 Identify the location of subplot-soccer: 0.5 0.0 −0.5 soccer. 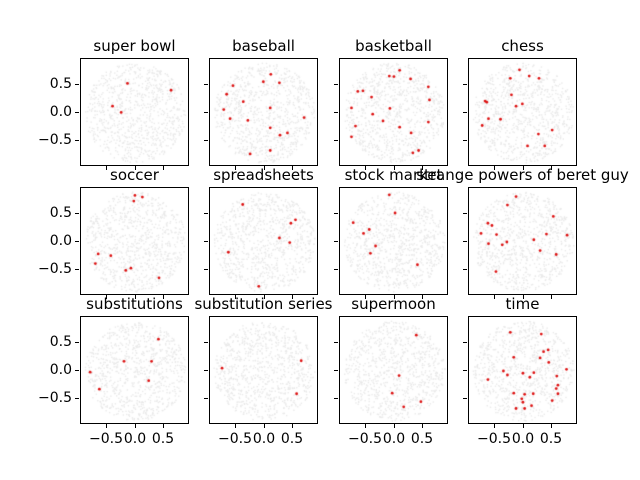
(113, 232).